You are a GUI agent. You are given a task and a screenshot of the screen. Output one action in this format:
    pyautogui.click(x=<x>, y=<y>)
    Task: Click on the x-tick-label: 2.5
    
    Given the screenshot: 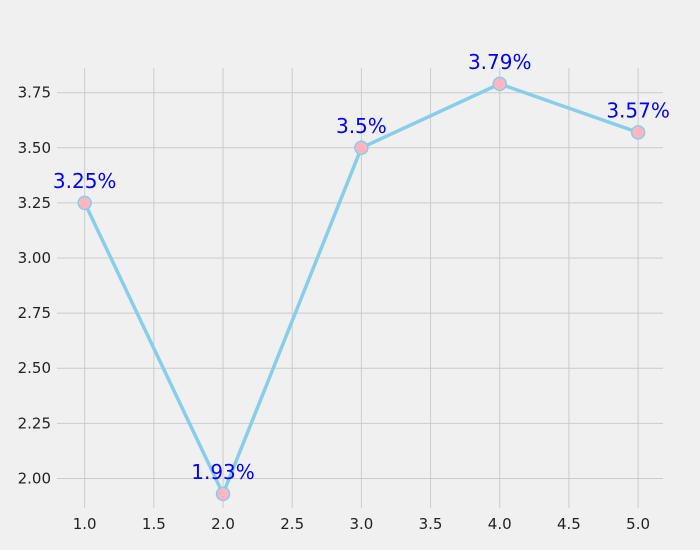 What is the action you would take?
    pyautogui.click(x=292, y=524)
    